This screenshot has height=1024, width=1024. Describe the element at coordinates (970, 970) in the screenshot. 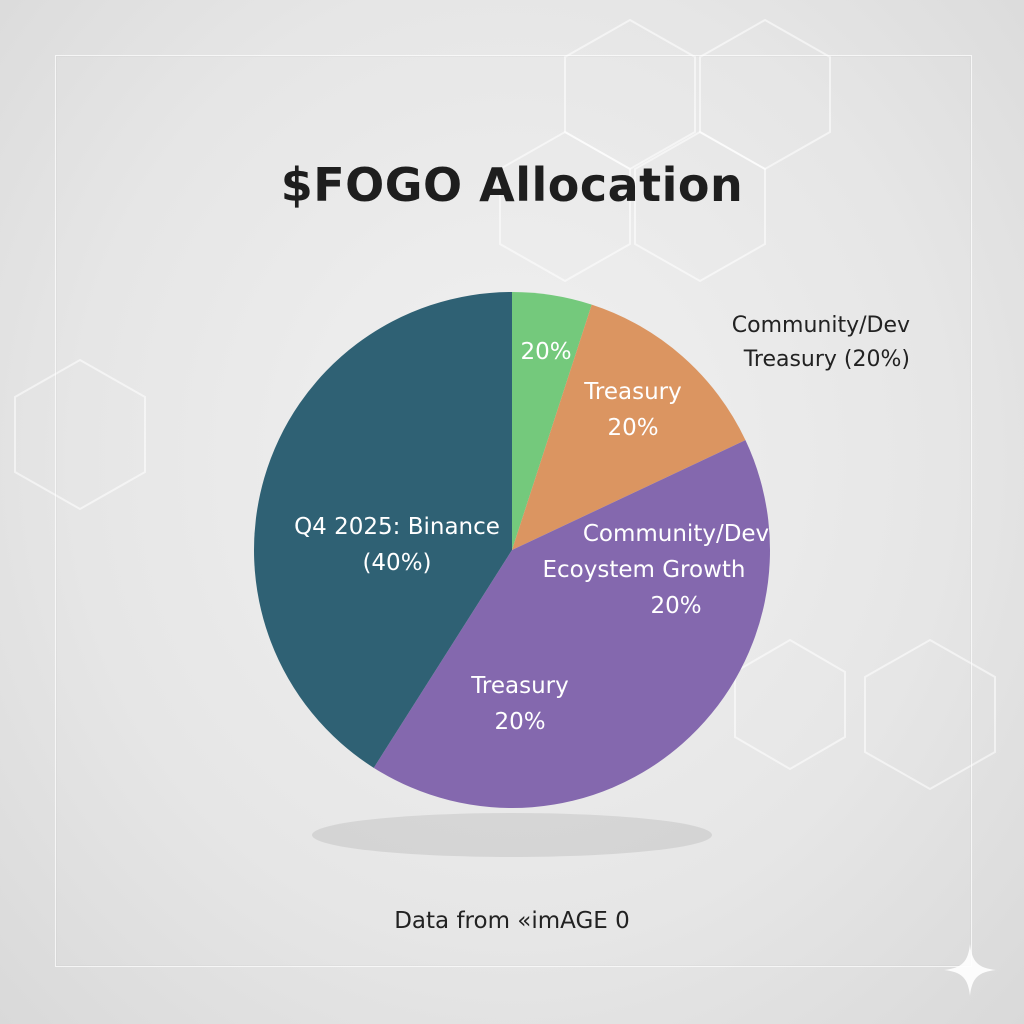

I see `sparkle-icon` at that location.